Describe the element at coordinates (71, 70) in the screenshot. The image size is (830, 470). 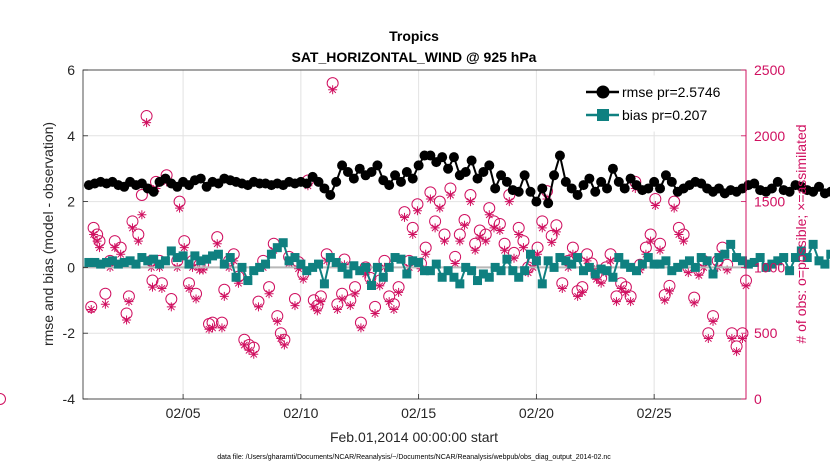
I see `y-tick-label: 6` at that location.